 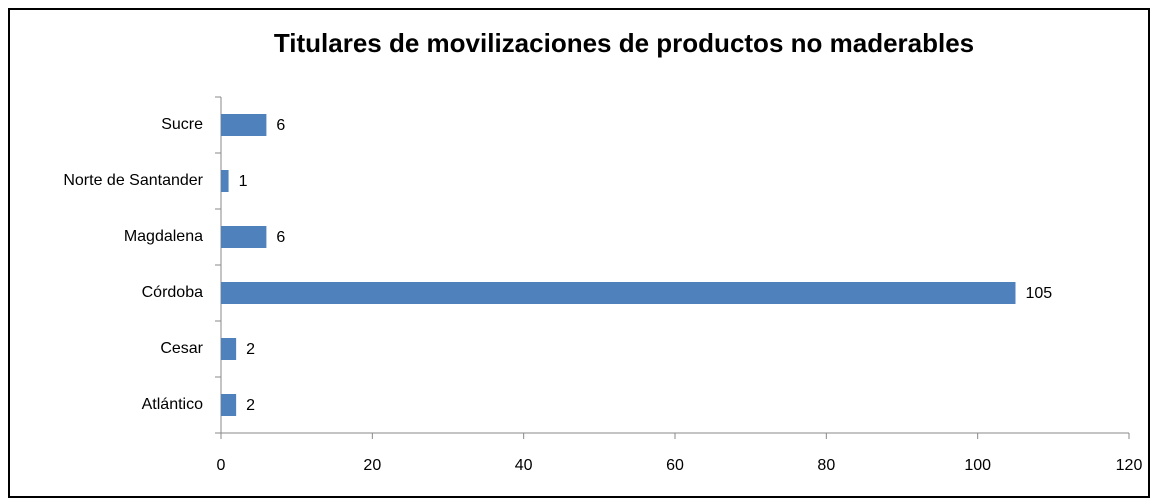 I want to click on y-tick-label: Sucre, so click(x=182, y=124).